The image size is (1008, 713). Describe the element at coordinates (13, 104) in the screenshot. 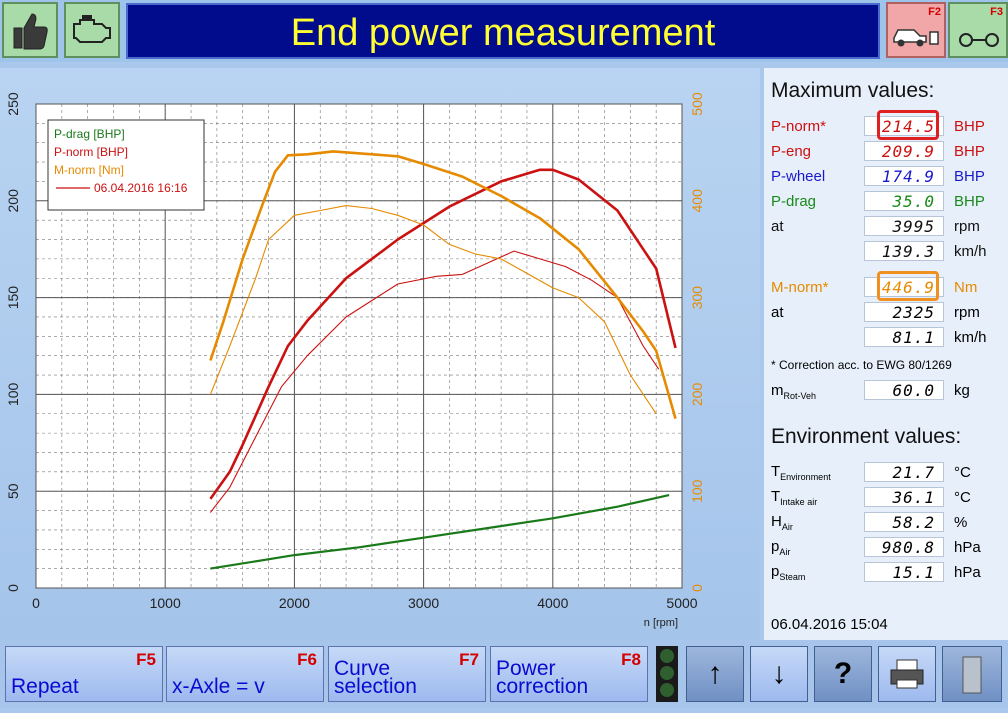

I see `y-left-tick-label: 250` at that location.